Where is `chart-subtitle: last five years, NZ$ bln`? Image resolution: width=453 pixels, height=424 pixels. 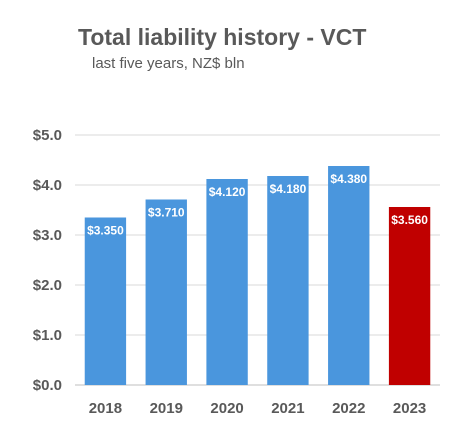
chart-subtitle: last five years, NZ$ bln is located at coordinates (168, 63).